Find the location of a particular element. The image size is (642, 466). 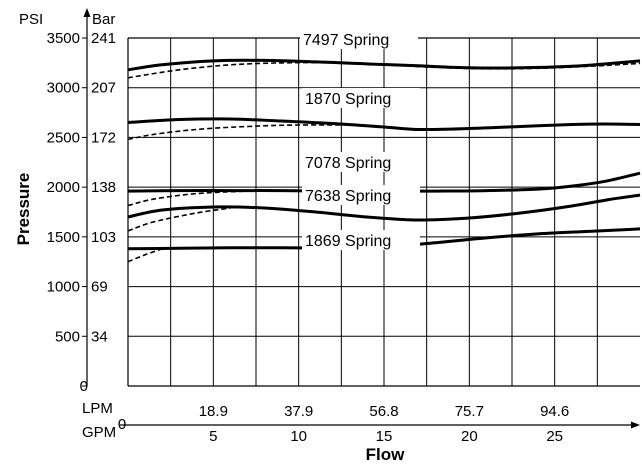

x-tick-label-gpm: 15 is located at coordinates (384, 436).